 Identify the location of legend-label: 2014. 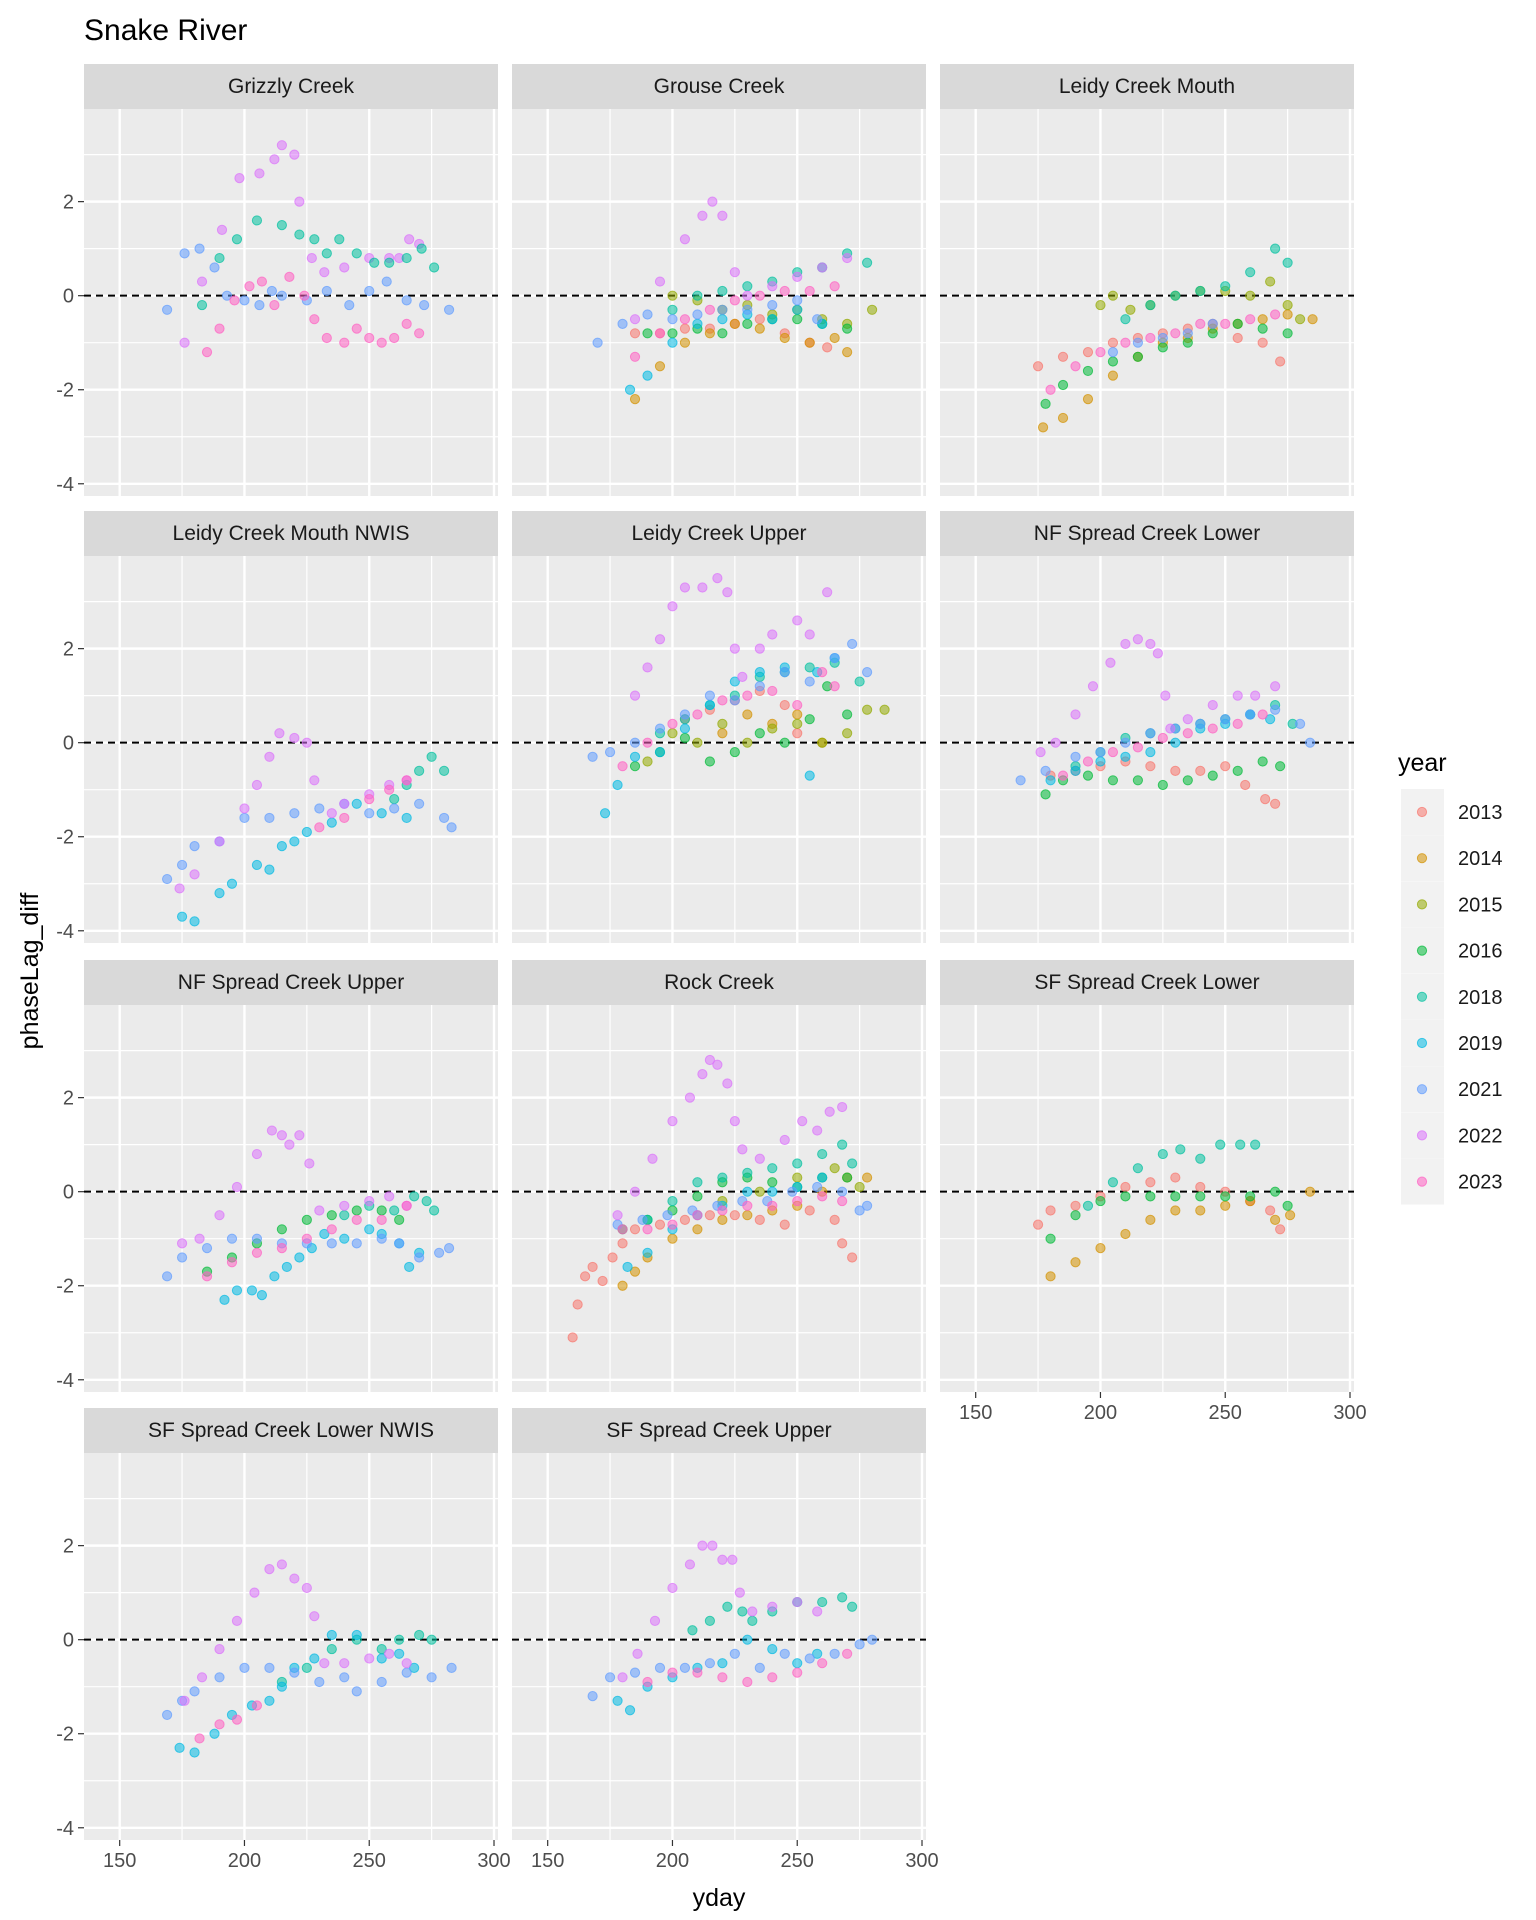
(1480, 859).